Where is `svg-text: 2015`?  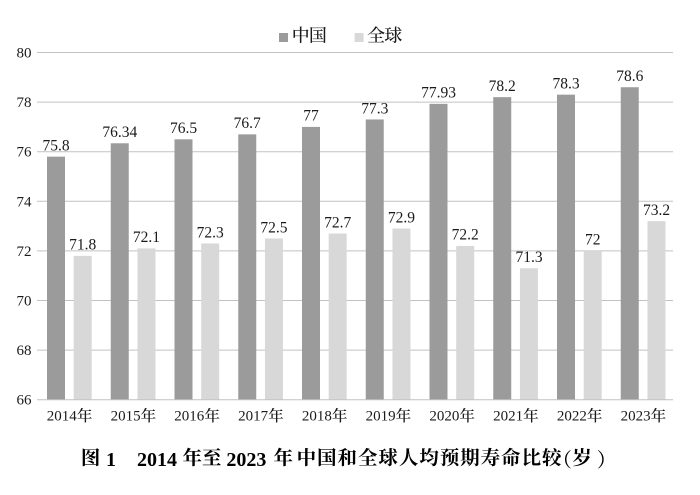 svg-text: 2015 is located at coordinates (126, 416).